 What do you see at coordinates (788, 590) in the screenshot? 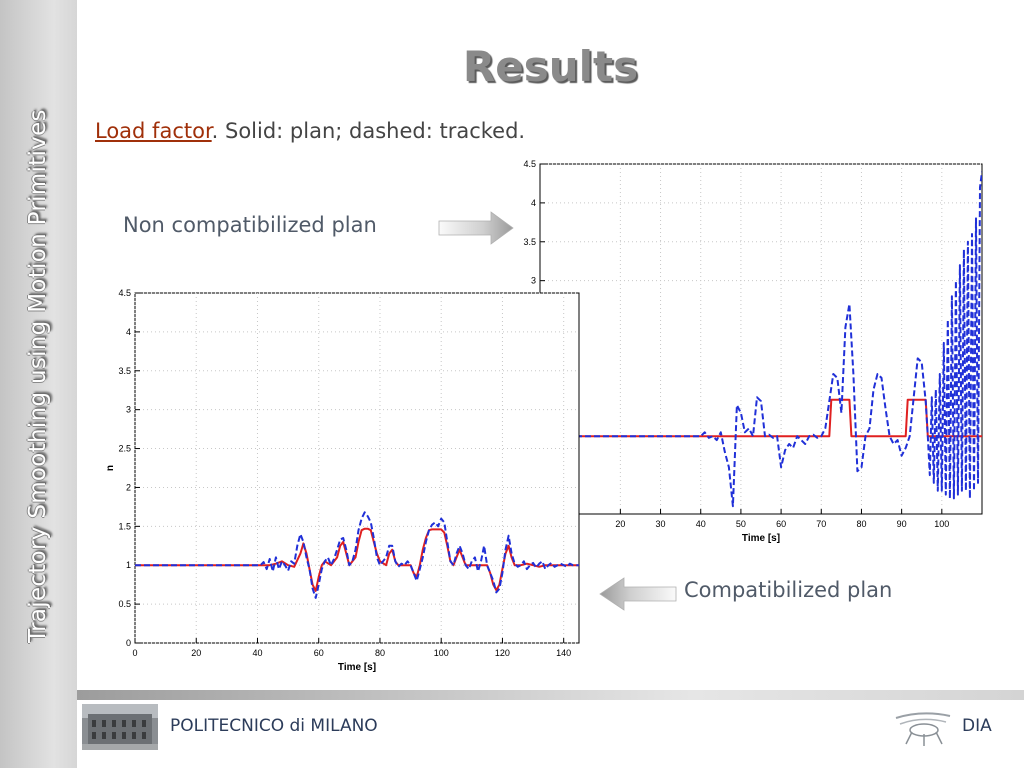
I see `callout-compatibilized: Compatibilized plan` at bounding box center [788, 590].